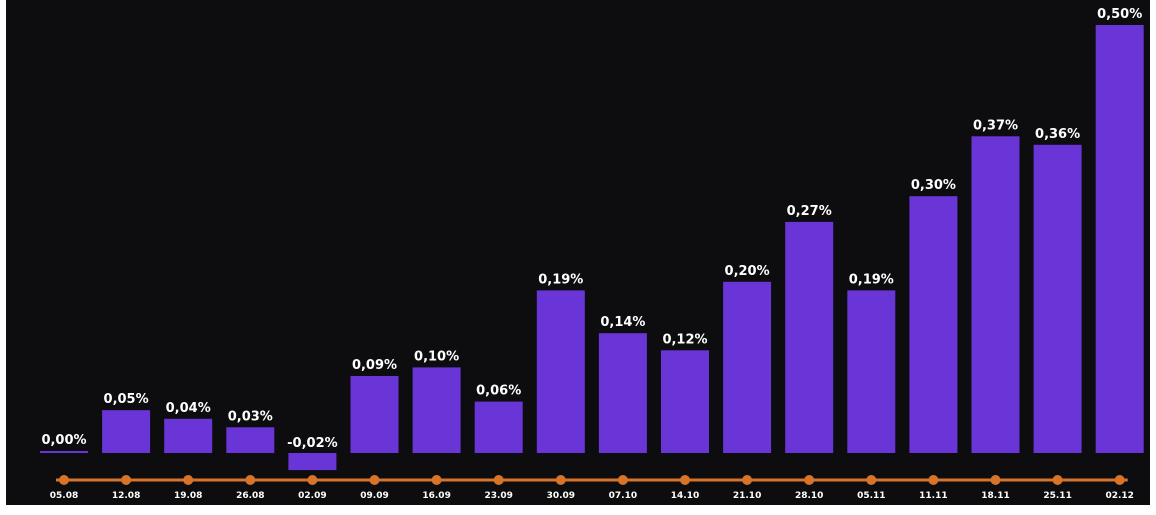 This screenshot has height=515, width=1156. I want to click on value-label: 0,36%, so click(1057, 134).